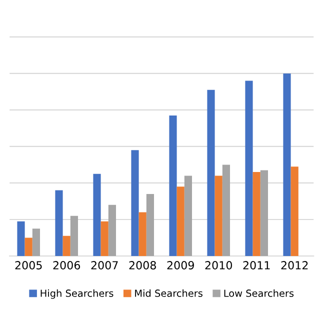 The image size is (320, 320). Describe the element at coordinates (180, 265) in the screenshot. I see `x-tick-label: 2009` at that location.